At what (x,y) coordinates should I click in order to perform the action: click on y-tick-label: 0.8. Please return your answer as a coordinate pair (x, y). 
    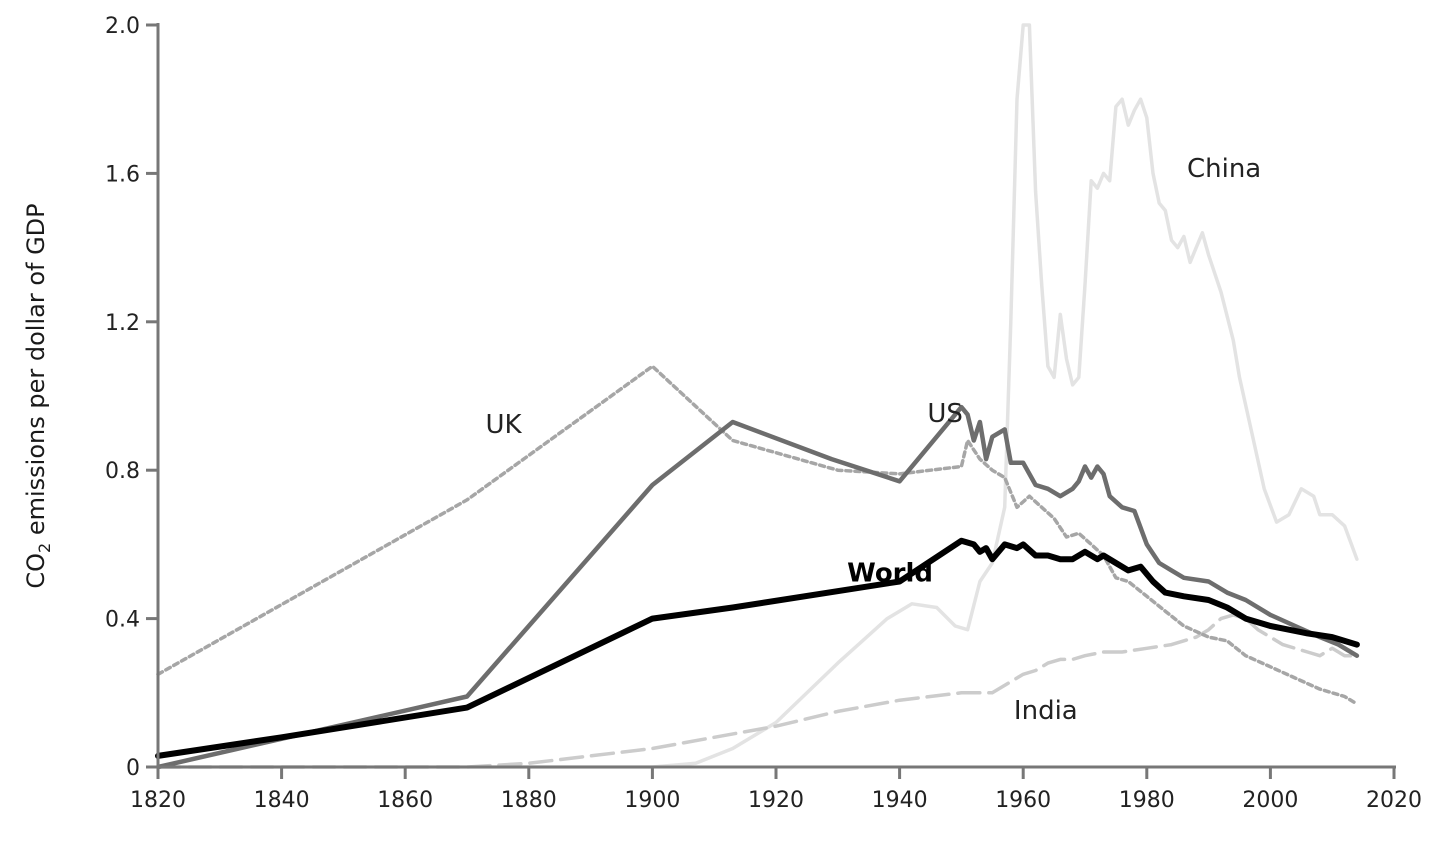
    Looking at the image, I should click on (122, 471).